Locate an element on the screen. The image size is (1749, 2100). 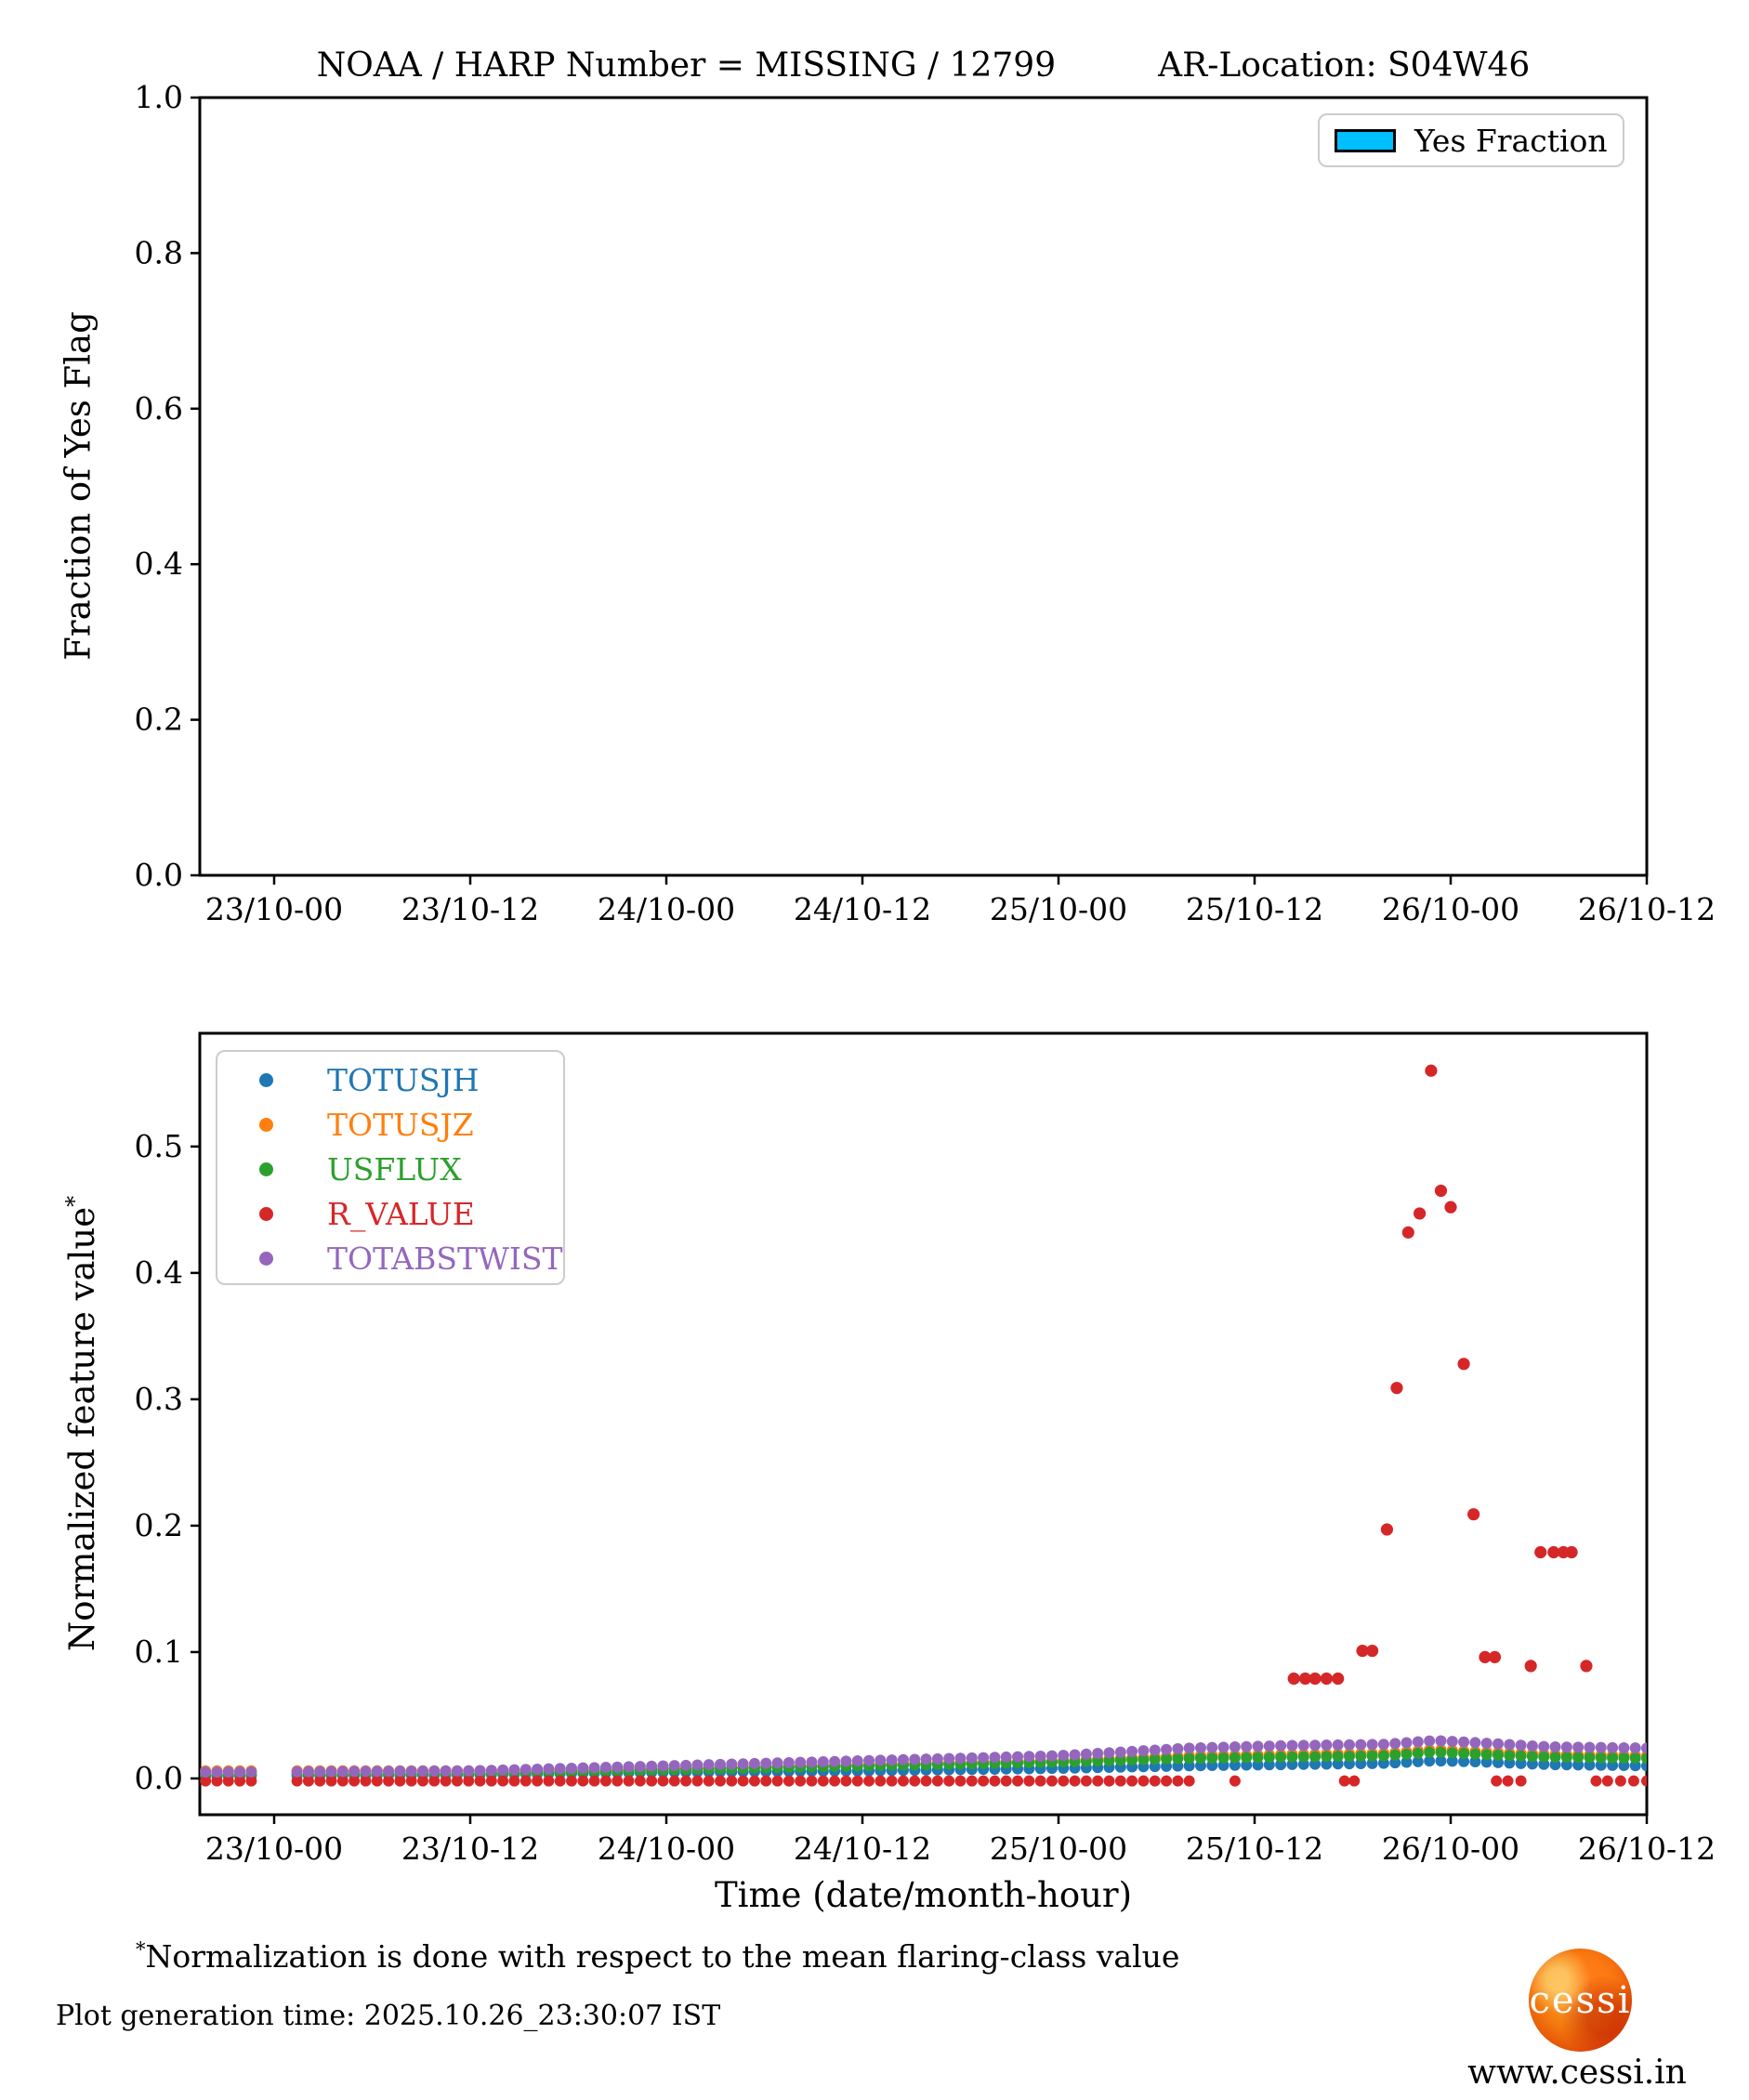
top-x-tick-label: 25/10-00 is located at coordinates (1058, 909).